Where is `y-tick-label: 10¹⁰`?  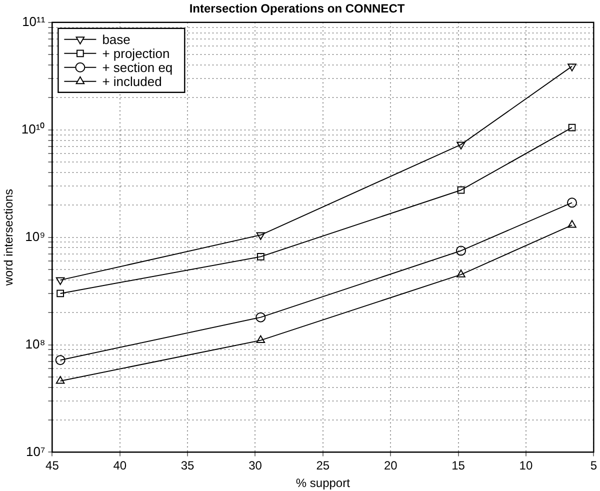
y-tick-label: 10¹⁰ is located at coordinates (33, 128).